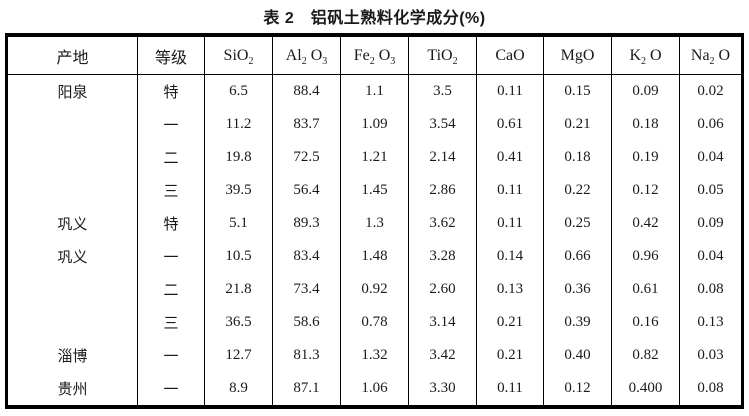 This screenshot has width=749, height=416. I want to click on value-cell-MgO: 0.25, so click(577, 223).